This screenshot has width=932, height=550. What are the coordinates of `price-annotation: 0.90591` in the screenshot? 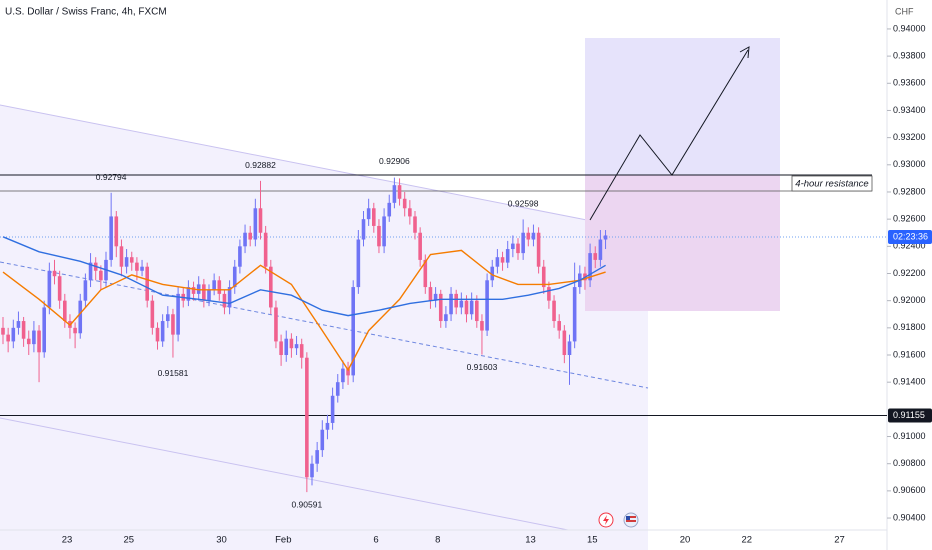 It's located at (306, 504).